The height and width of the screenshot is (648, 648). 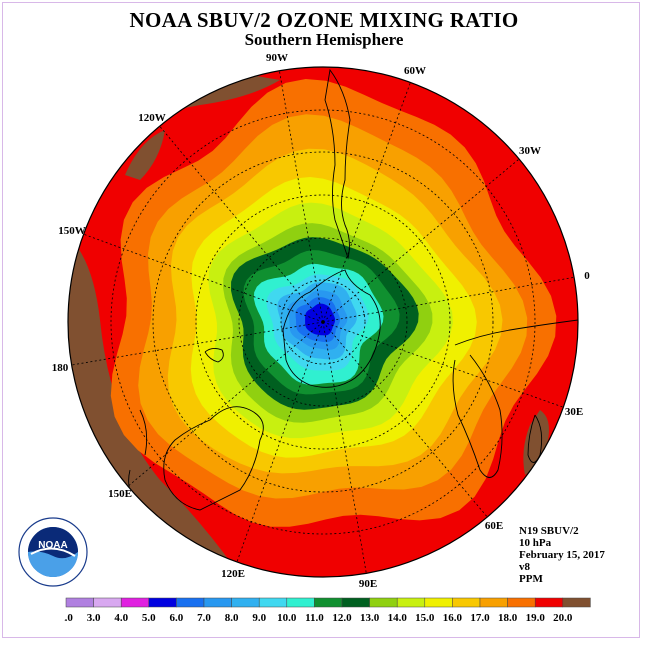 I want to click on contour-core, so click(x=320, y=319).